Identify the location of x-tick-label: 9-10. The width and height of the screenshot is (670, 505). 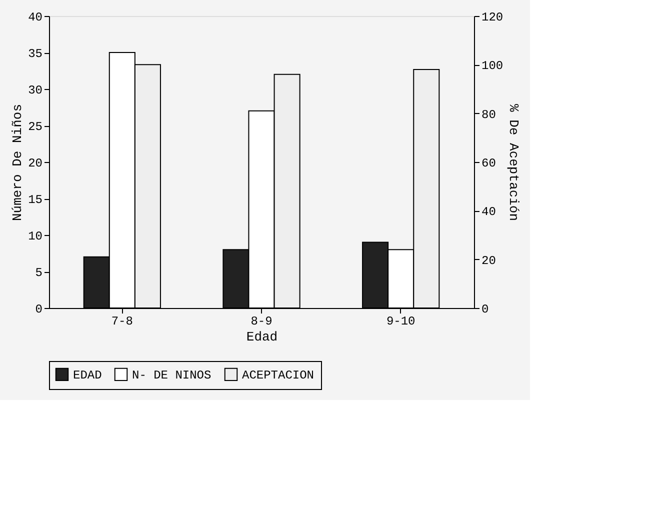
(401, 321).